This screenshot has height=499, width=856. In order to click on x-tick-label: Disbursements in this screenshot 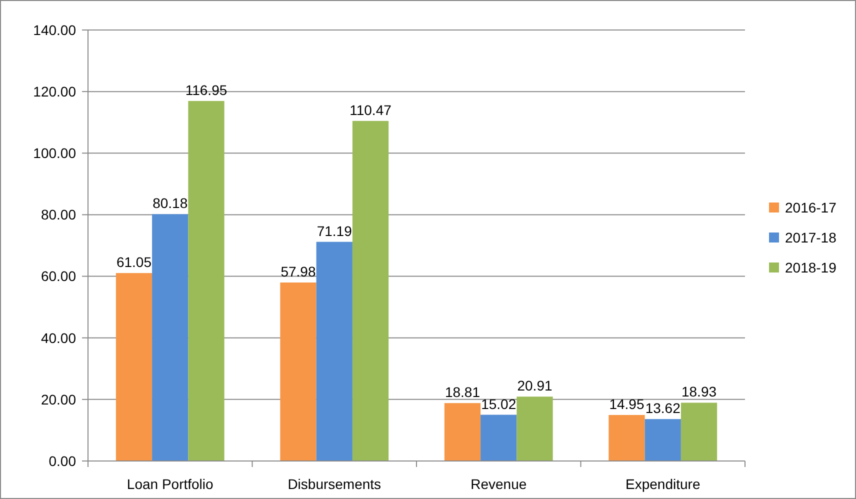, I will do `click(335, 484)`.